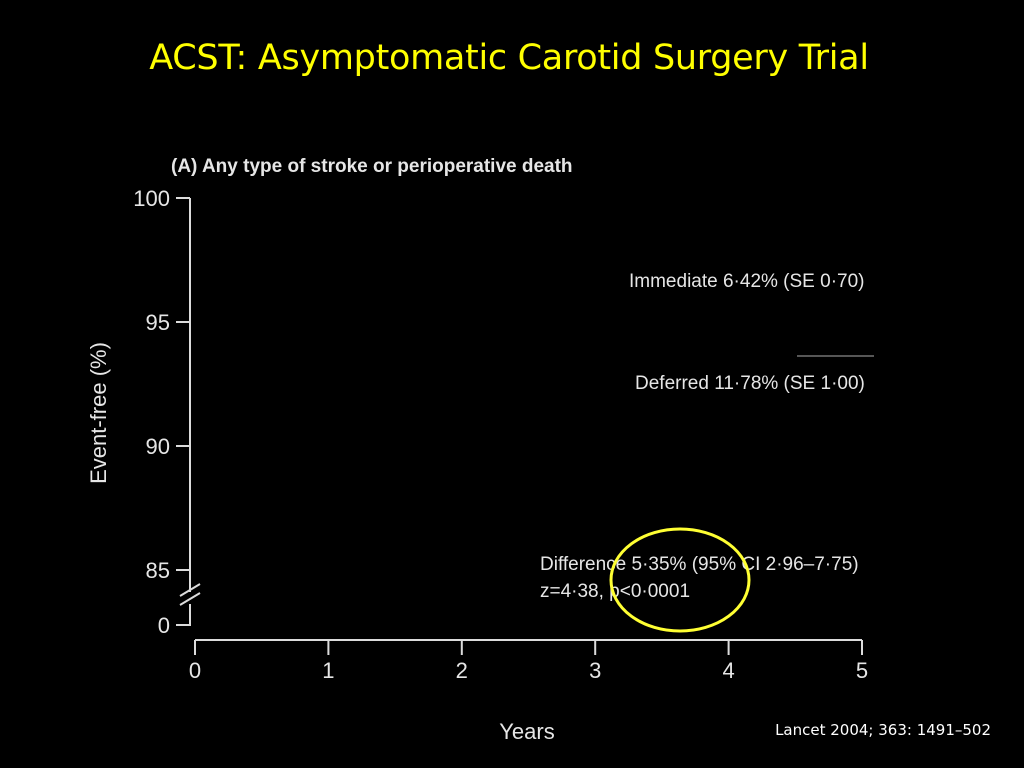  What do you see at coordinates (98, 413) in the screenshot?
I see `y-axis-label: Event-free (%)` at bounding box center [98, 413].